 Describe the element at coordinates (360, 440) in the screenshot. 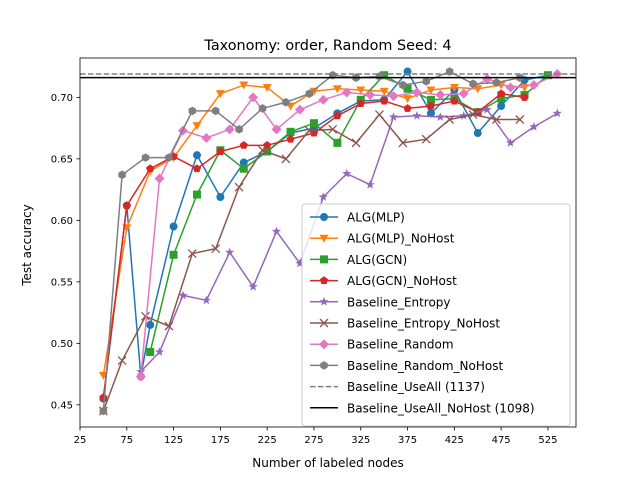

I see `x-tick-label-6: 325` at that location.